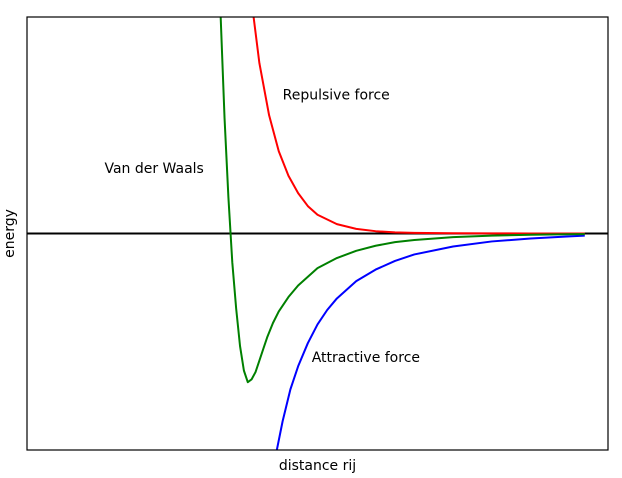 The width and height of the screenshot is (622, 478). I want to click on annotation-van-der-waals: Van der Waals, so click(153, 169).